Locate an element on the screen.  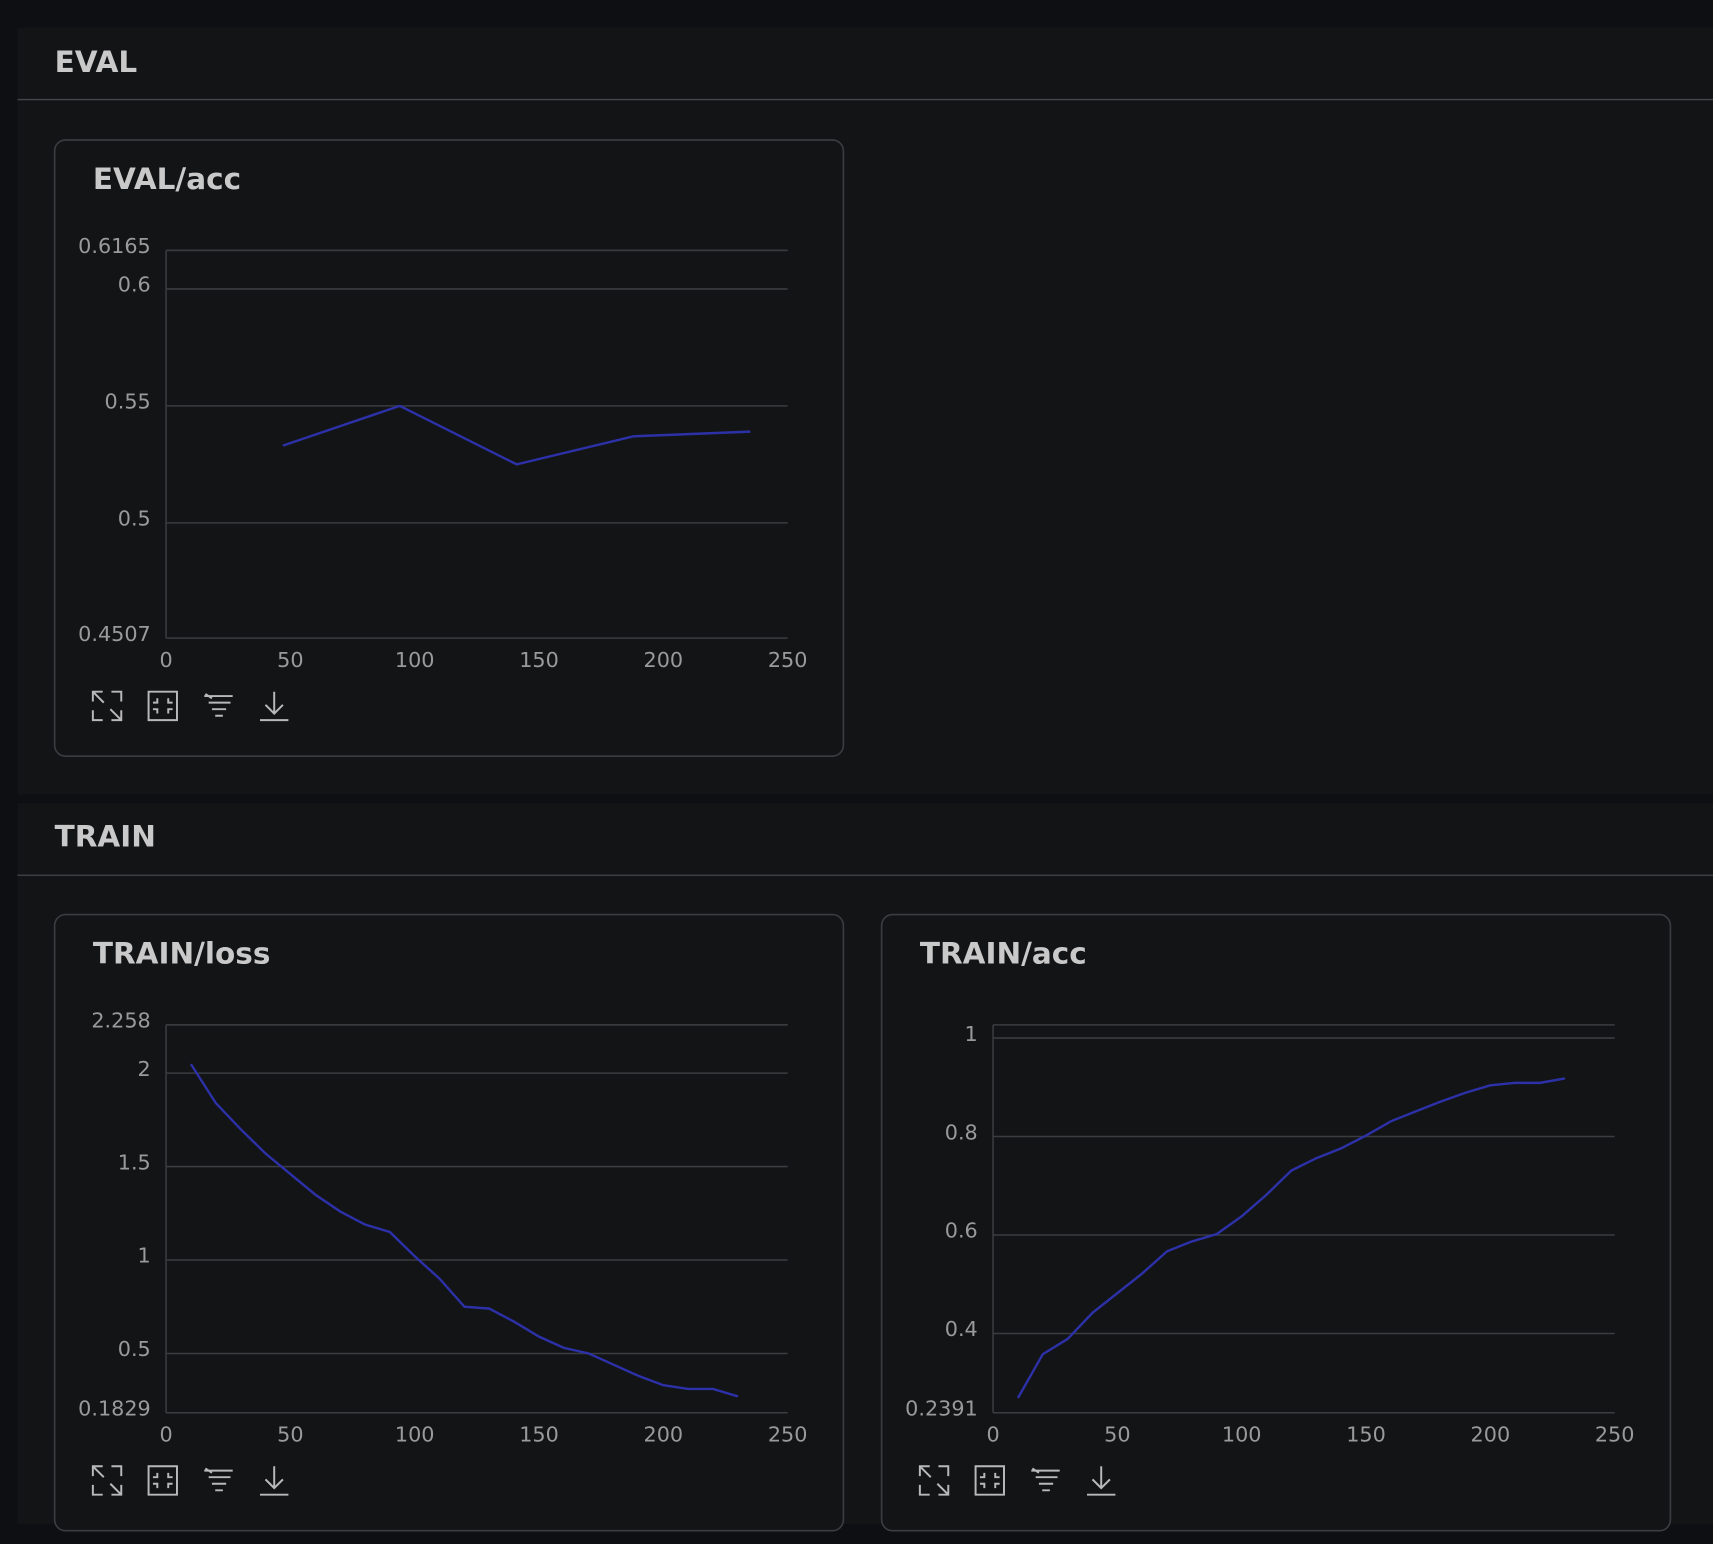
section-title: EVAL is located at coordinates (96, 62).